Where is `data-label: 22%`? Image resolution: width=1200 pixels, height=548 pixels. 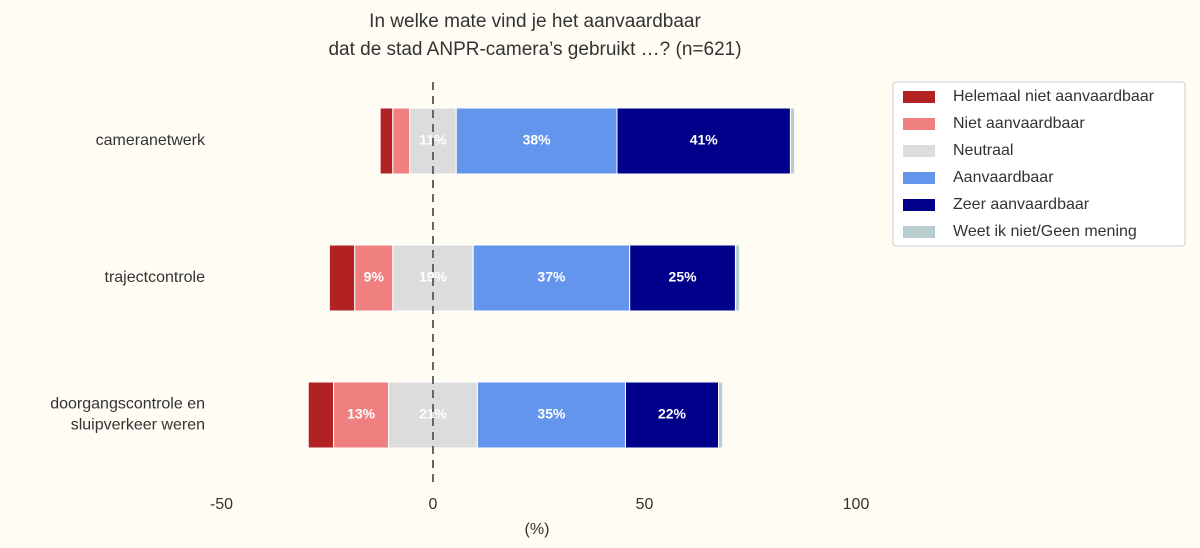
data-label: 22% is located at coordinates (672, 414).